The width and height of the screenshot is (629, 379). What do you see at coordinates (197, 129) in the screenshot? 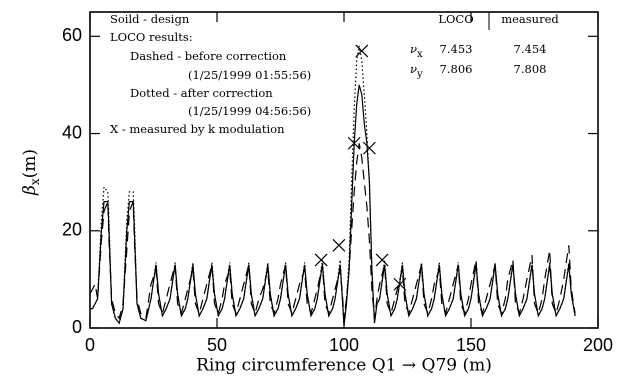
I see `annotation: X - measured by k modulation` at bounding box center [197, 129].